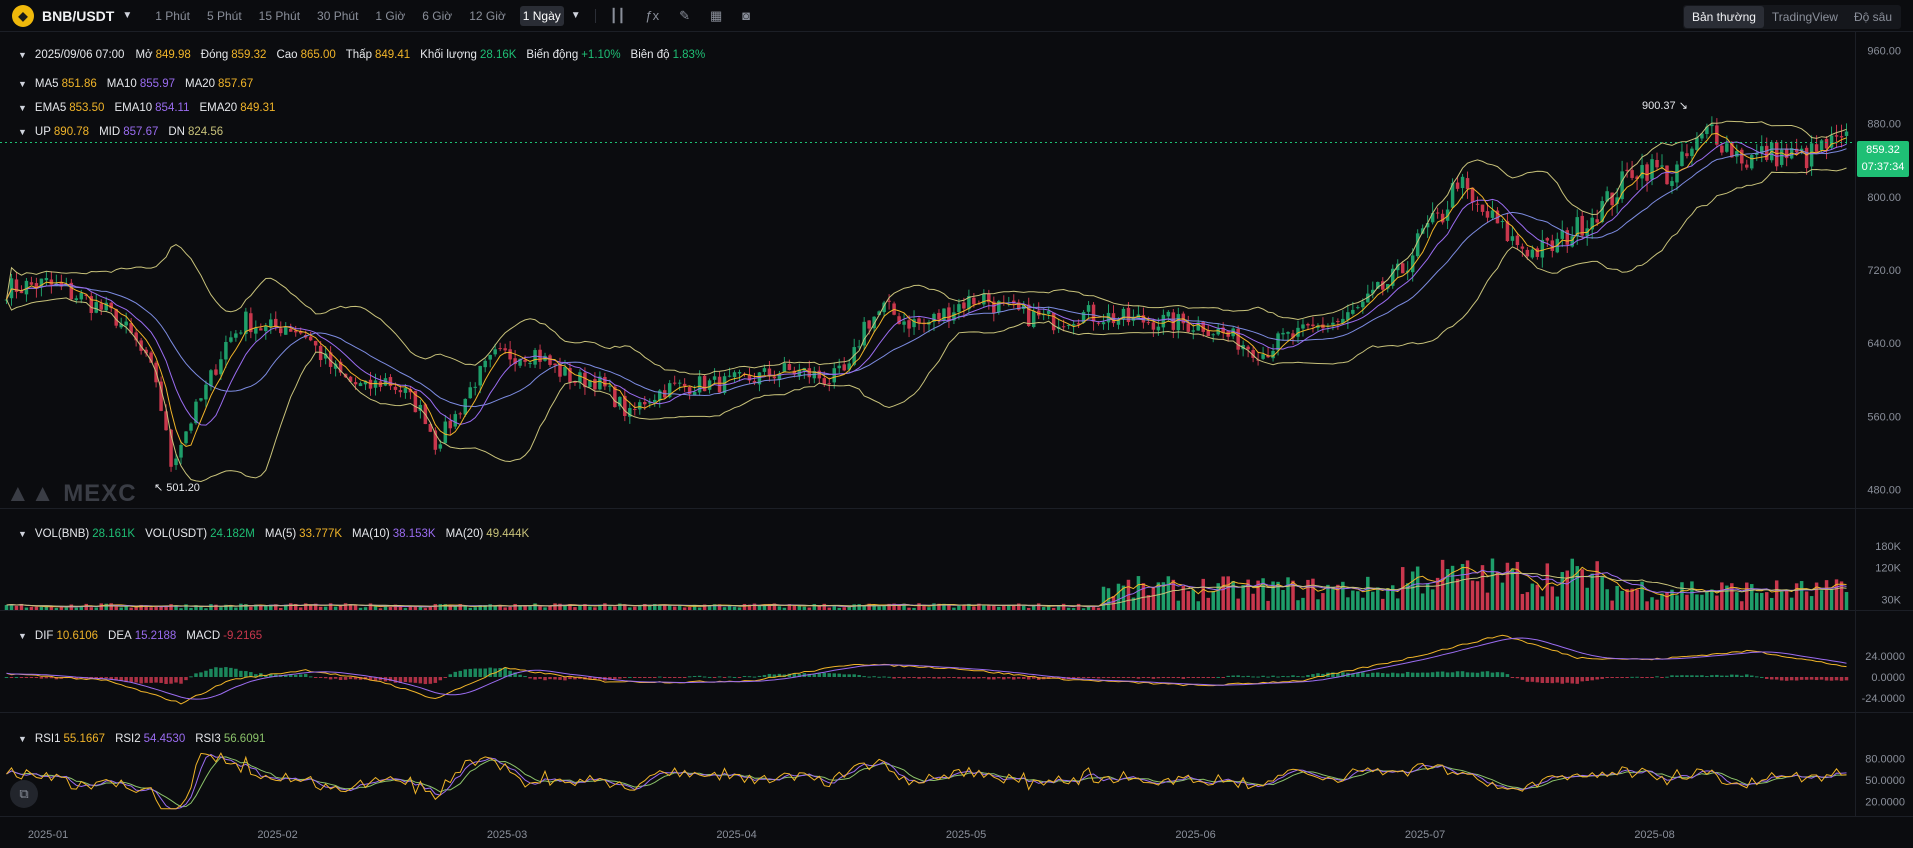  Describe the element at coordinates (390, 15) in the screenshot. I see `interval-option: 1 Giờ` at that location.